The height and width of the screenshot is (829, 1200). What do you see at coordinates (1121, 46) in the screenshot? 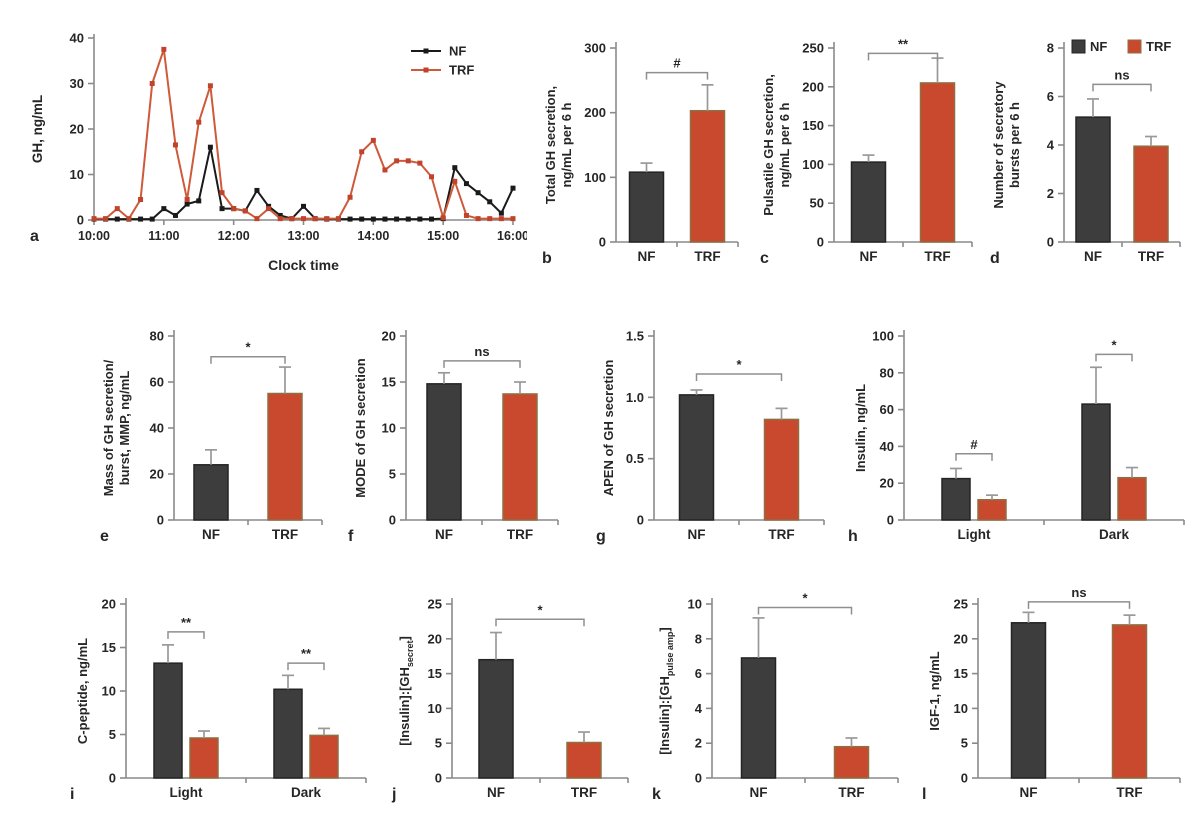
I see `legend: NF TRF` at bounding box center [1121, 46].